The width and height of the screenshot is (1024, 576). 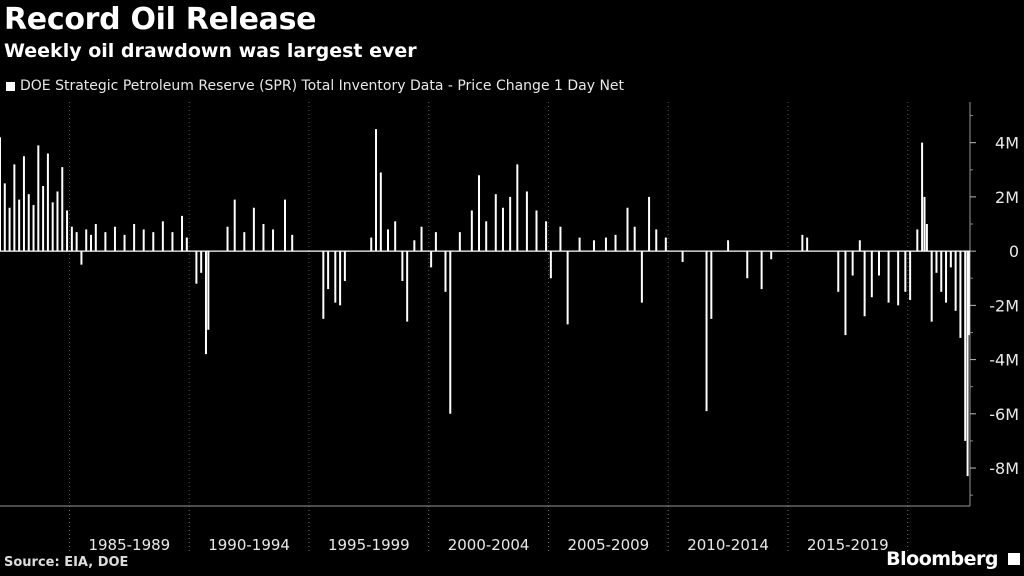 I want to click on y-tick-label: -6M, so click(x=1004, y=414).